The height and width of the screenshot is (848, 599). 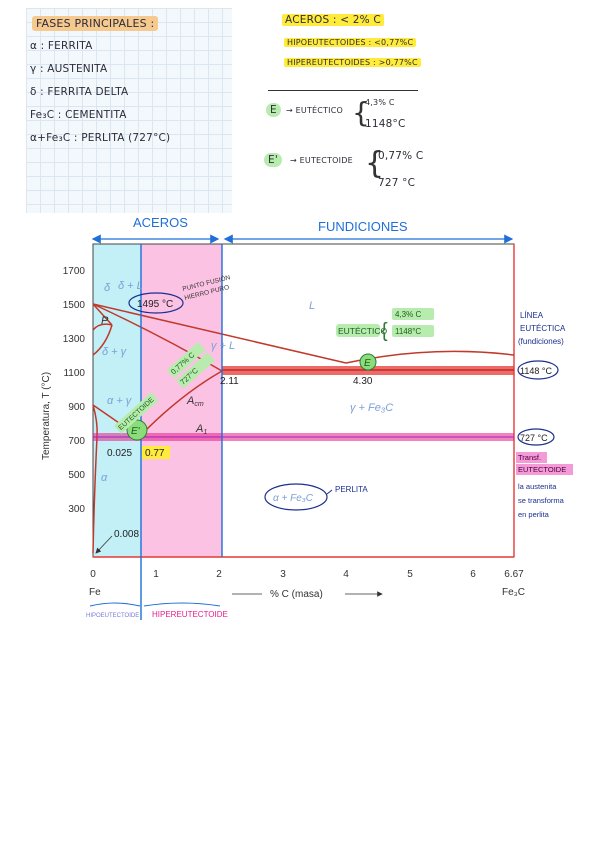 I want to click on phase-item-cementita: Fe₃C : CEMENTITA, so click(x=78, y=115).